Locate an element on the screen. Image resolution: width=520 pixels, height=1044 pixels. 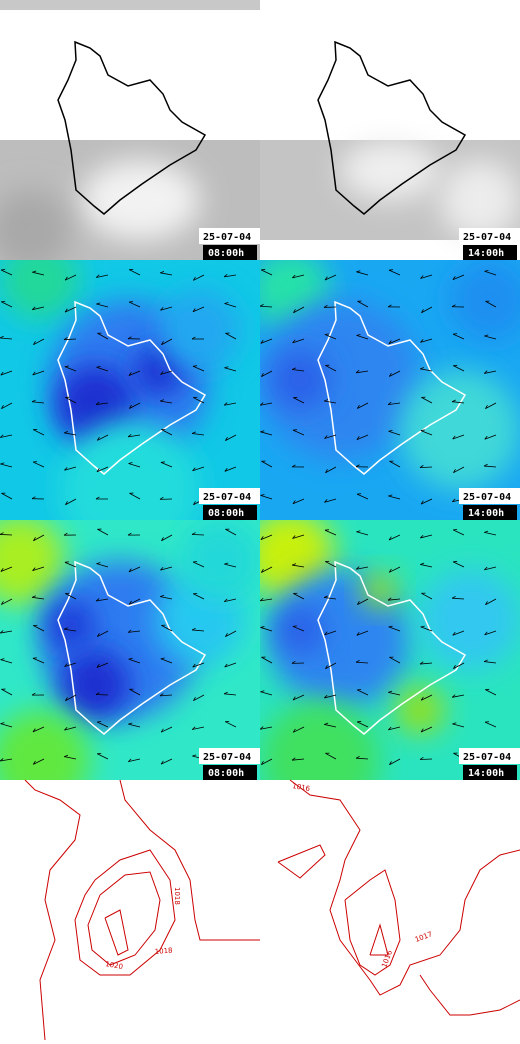
cloud-panel is located at coordinates (390, 190).